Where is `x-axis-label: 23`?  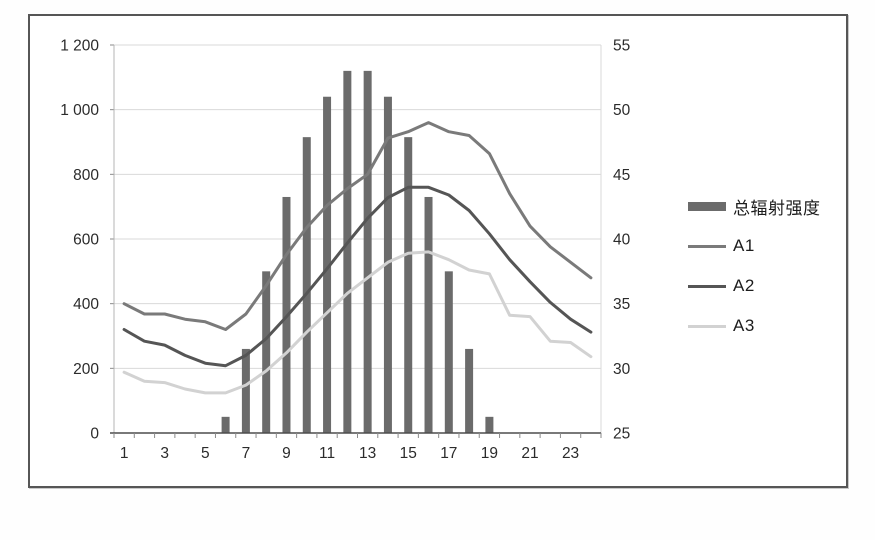
x-axis-label: 23 is located at coordinates (570, 453).